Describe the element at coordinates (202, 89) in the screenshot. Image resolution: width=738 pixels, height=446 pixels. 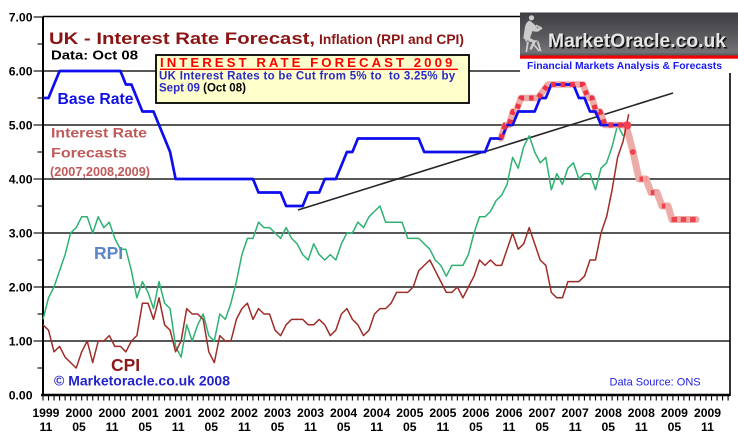
I see `svg-text: Sept 09 (Oct 08)` at that location.